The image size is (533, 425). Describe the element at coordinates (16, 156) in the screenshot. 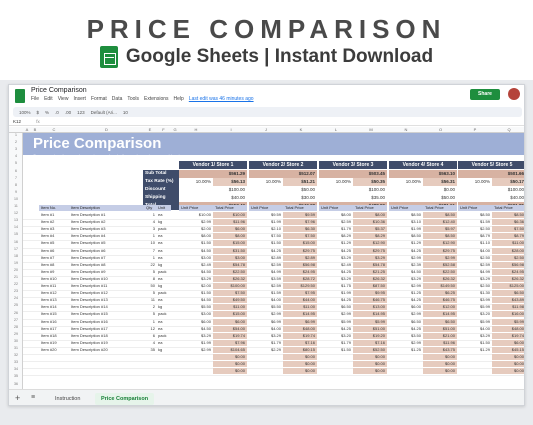

I see `row-header: 4` at that location.